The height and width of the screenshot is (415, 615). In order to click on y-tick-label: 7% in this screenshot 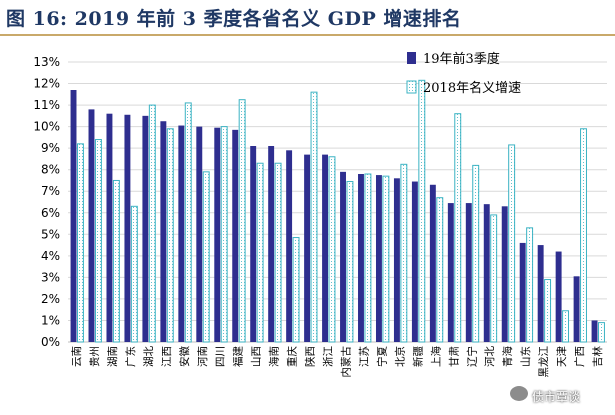, I will do `click(50, 191)`.